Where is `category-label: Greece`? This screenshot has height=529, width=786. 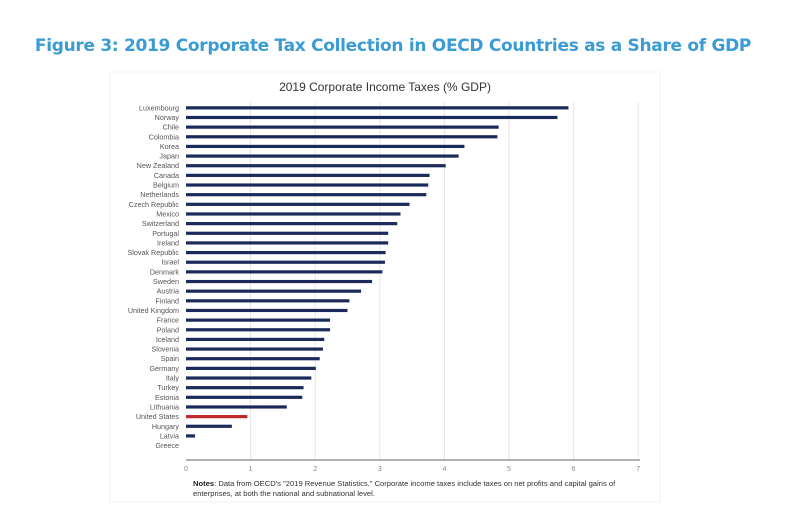 category-label: Greece is located at coordinates (167, 445).